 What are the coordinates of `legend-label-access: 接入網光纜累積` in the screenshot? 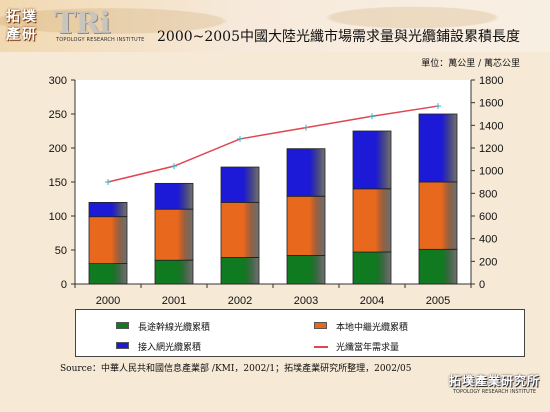 It's located at (170, 348).